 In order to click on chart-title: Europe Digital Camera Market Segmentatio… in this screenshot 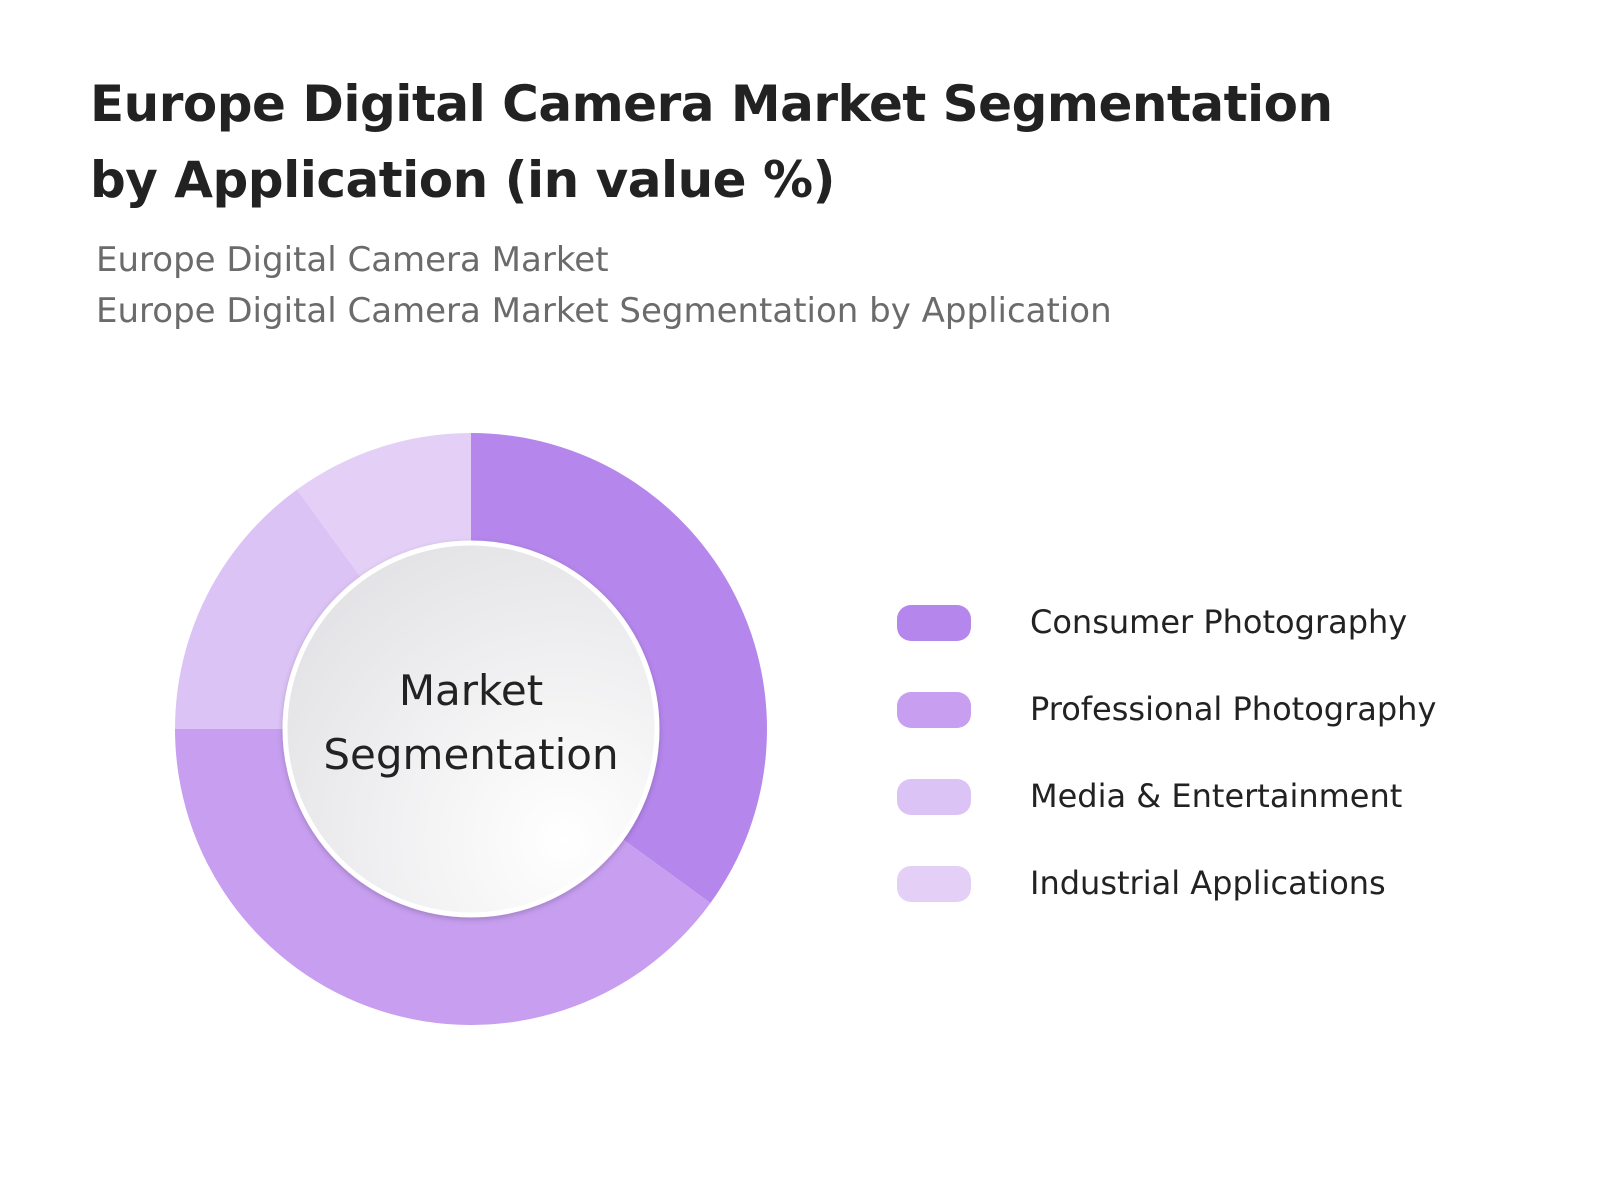, I will do `click(711, 142)`.